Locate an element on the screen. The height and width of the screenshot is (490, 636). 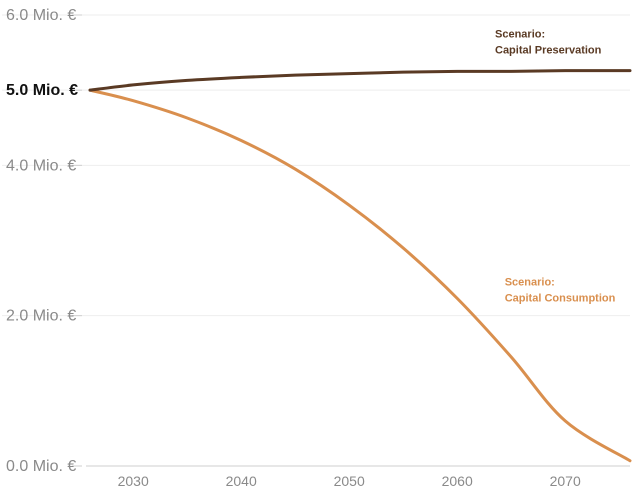
y-tick-label: 6.0 Mio. € is located at coordinates (41, 15).